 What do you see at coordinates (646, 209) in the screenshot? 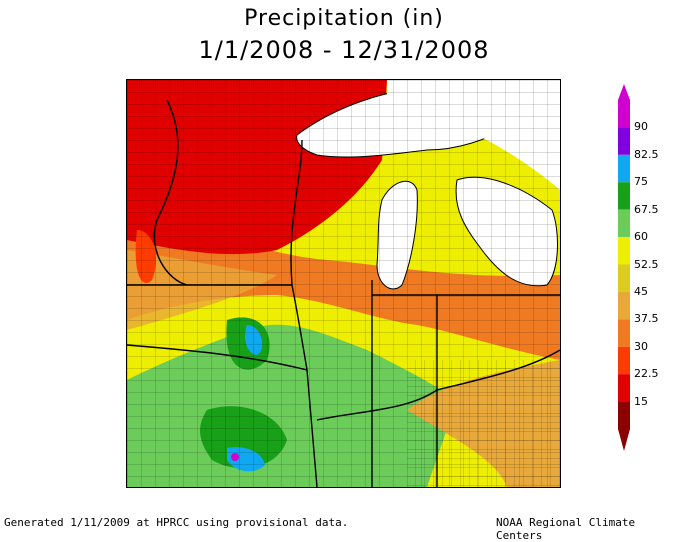
I see `legend-label: 67.5` at bounding box center [646, 209].